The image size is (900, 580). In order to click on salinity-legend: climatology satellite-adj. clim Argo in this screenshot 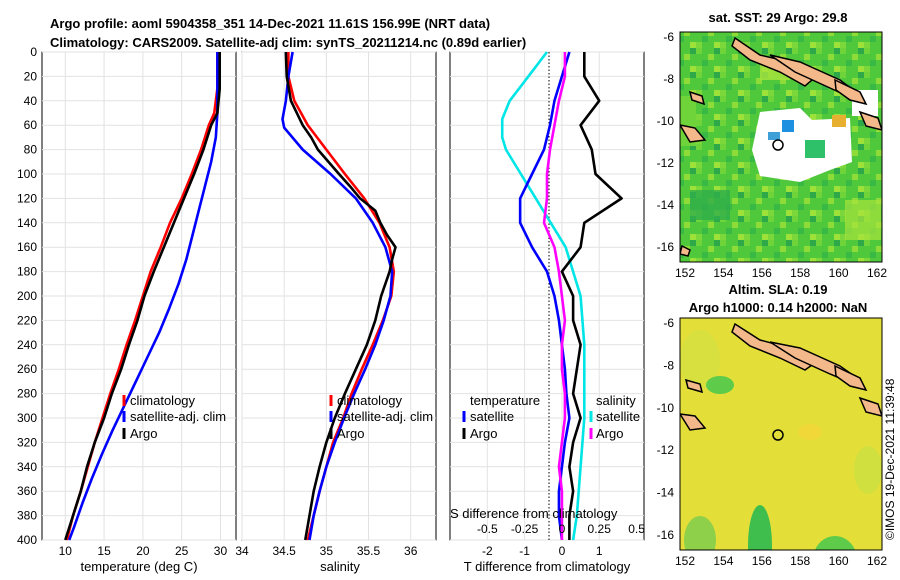, I will do `click(381, 417)`.